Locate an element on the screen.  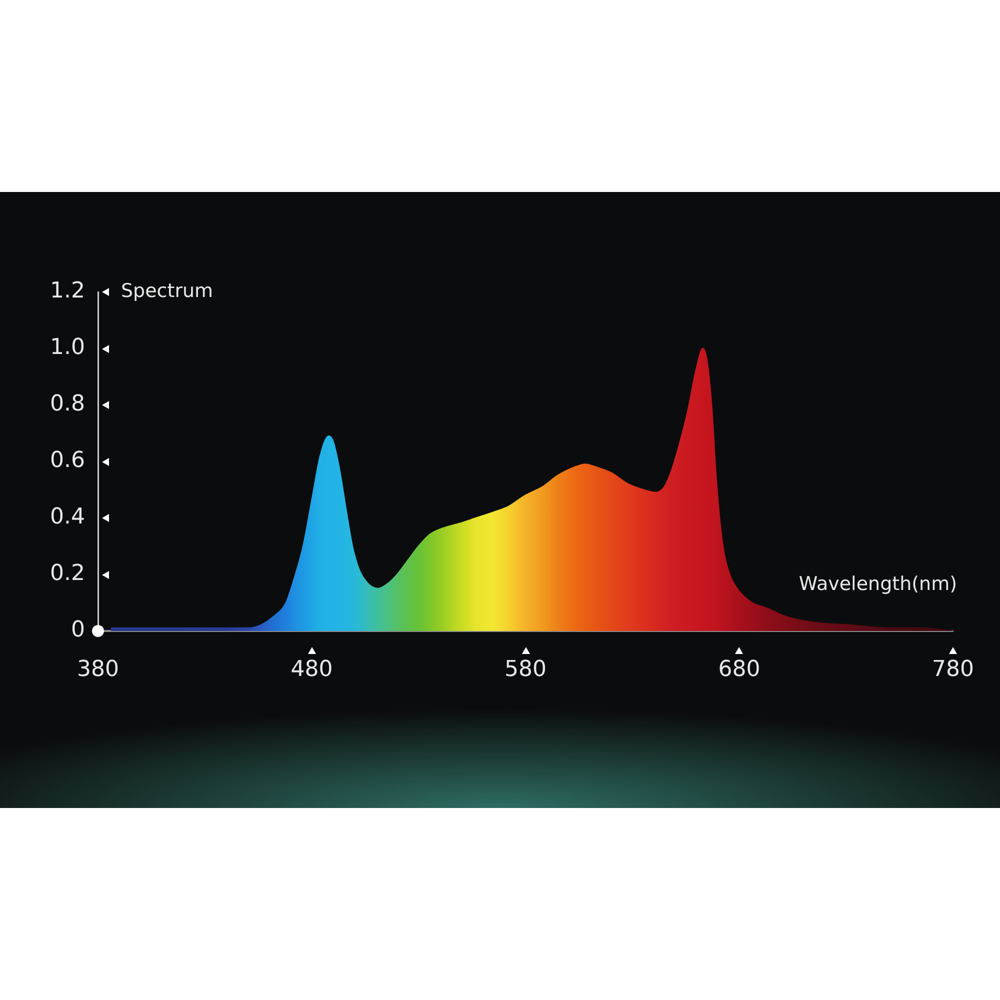
y-tick-label: 1.0 is located at coordinates (67, 347).